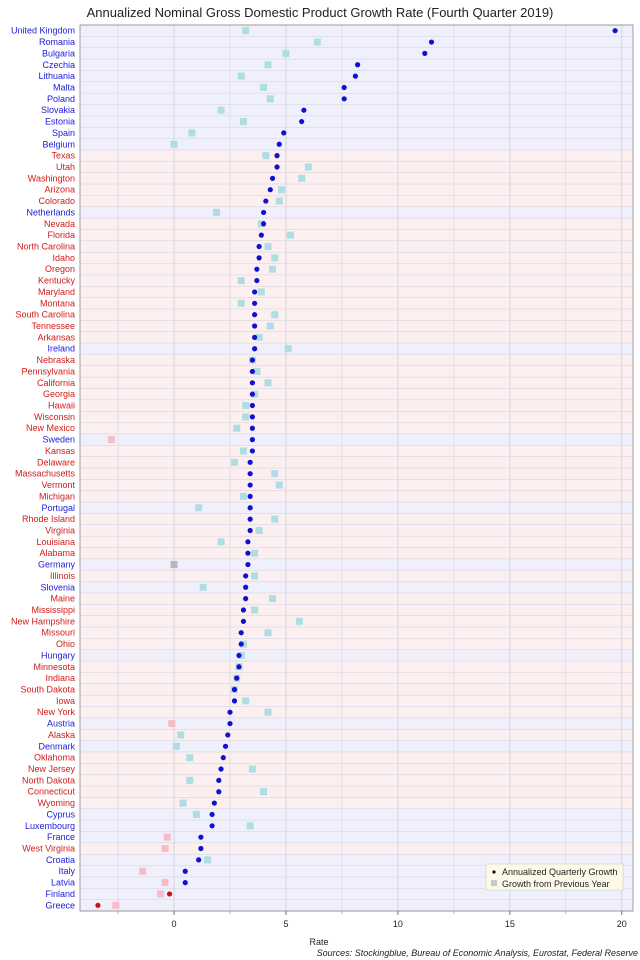 The image size is (640, 960). Describe the element at coordinates (54, 417) in the screenshot. I see `row-label: Wisconsin` at that location.